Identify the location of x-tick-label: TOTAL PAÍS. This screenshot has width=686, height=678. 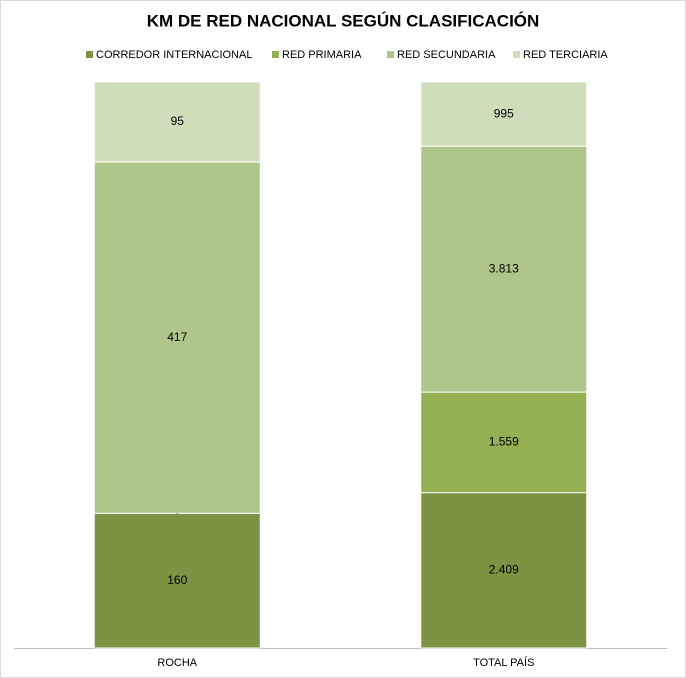
(503, 662).